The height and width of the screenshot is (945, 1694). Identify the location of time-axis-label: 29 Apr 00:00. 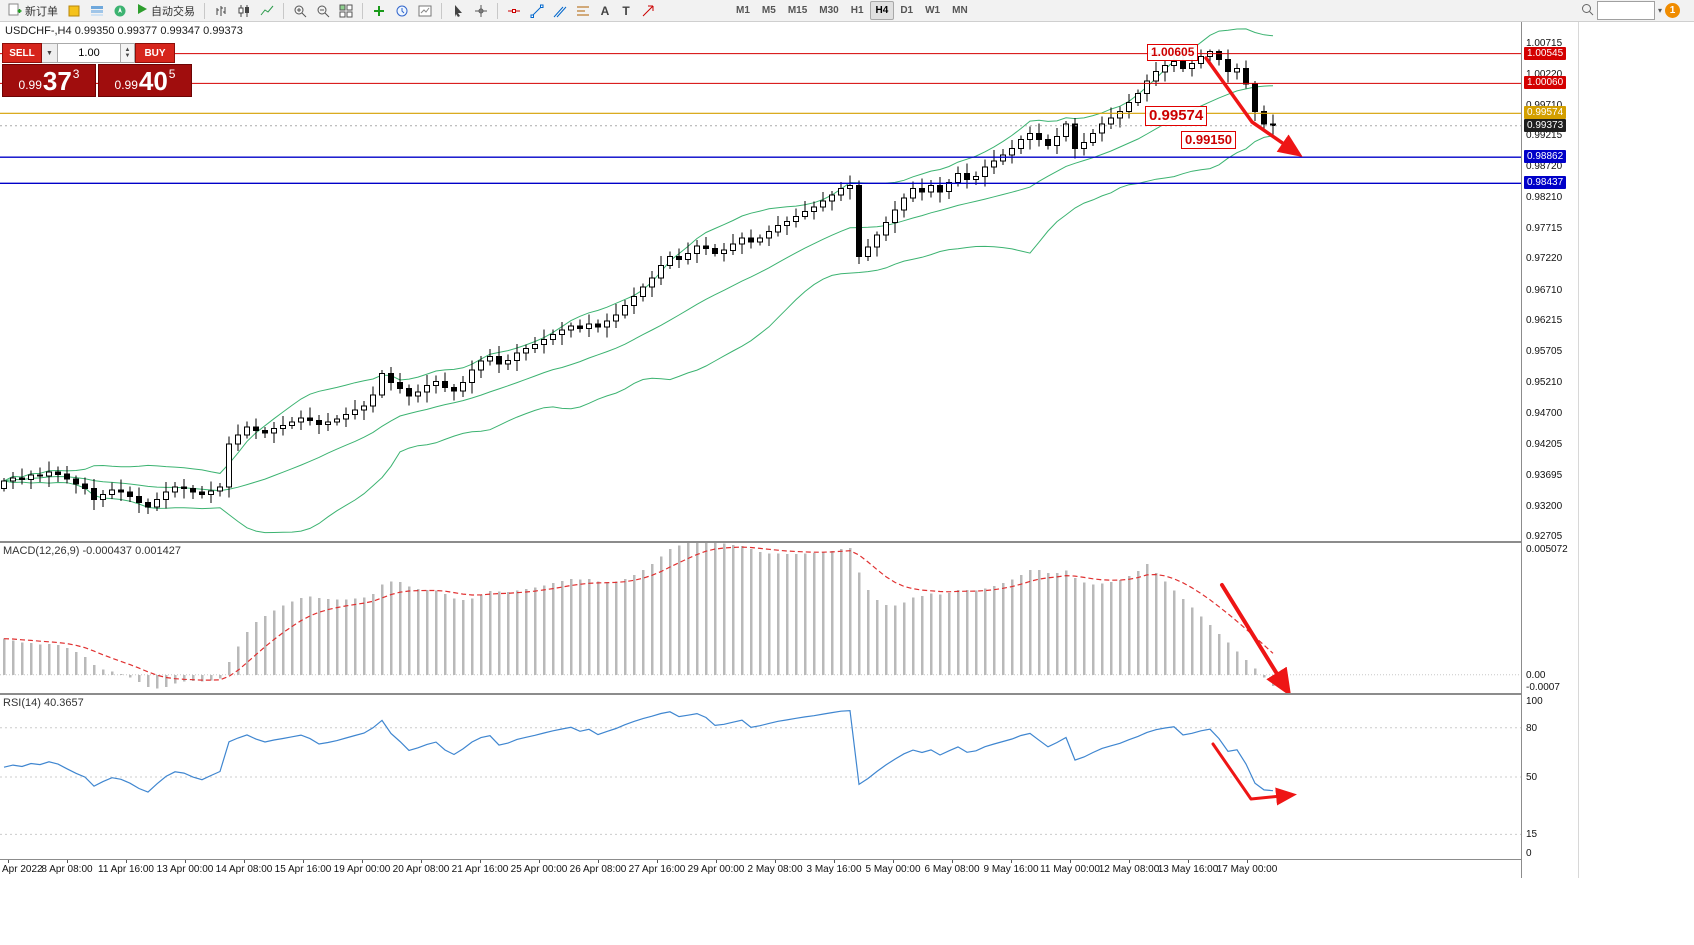
(716, 869).